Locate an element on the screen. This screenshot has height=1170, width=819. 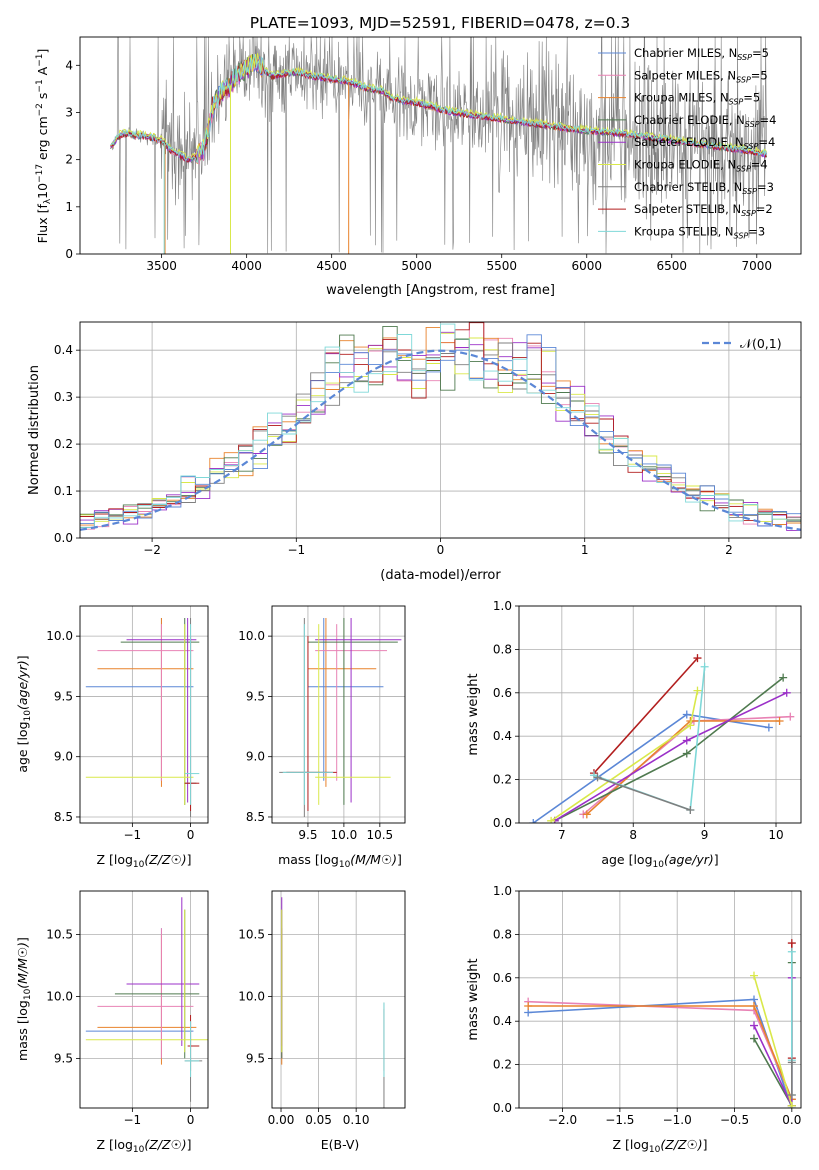
x-tick-label: 10 is located at coordinates (775, 835).